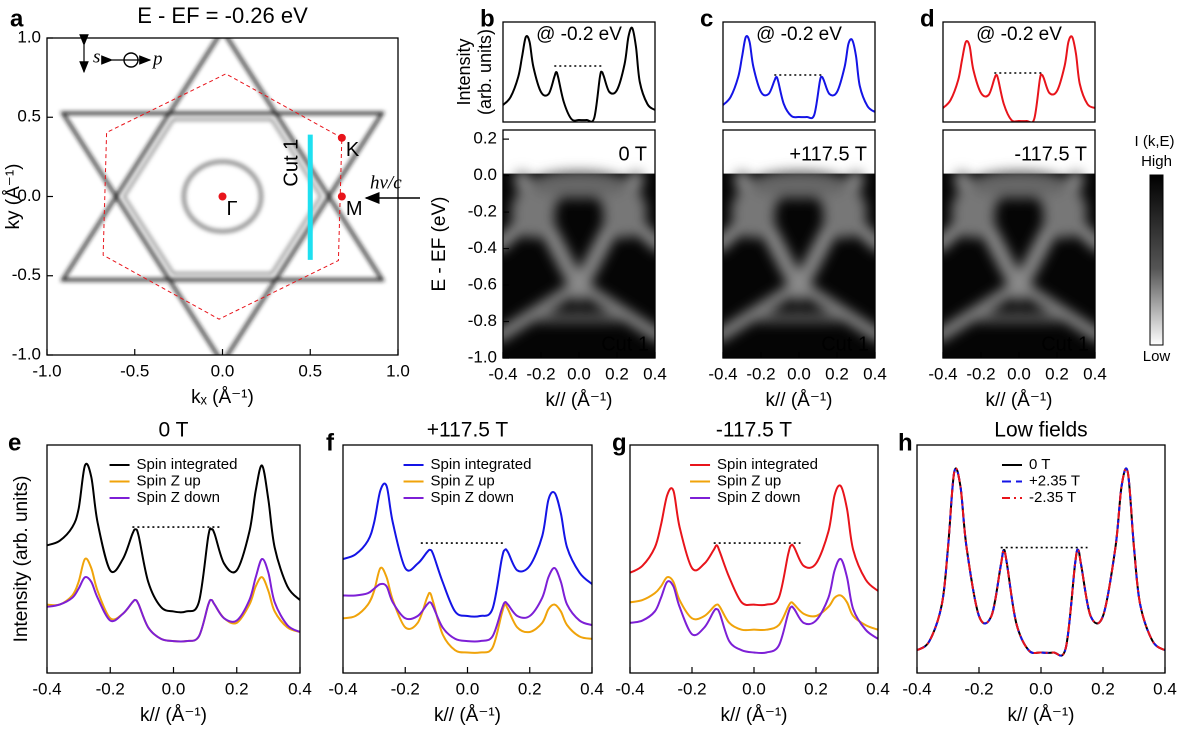 This screenshot has height=734, width=1200. What do you see at coordinates (310, 370) in the screenshot?
I see `x-tick-label: 0.5` at bounding box center [310, 370].